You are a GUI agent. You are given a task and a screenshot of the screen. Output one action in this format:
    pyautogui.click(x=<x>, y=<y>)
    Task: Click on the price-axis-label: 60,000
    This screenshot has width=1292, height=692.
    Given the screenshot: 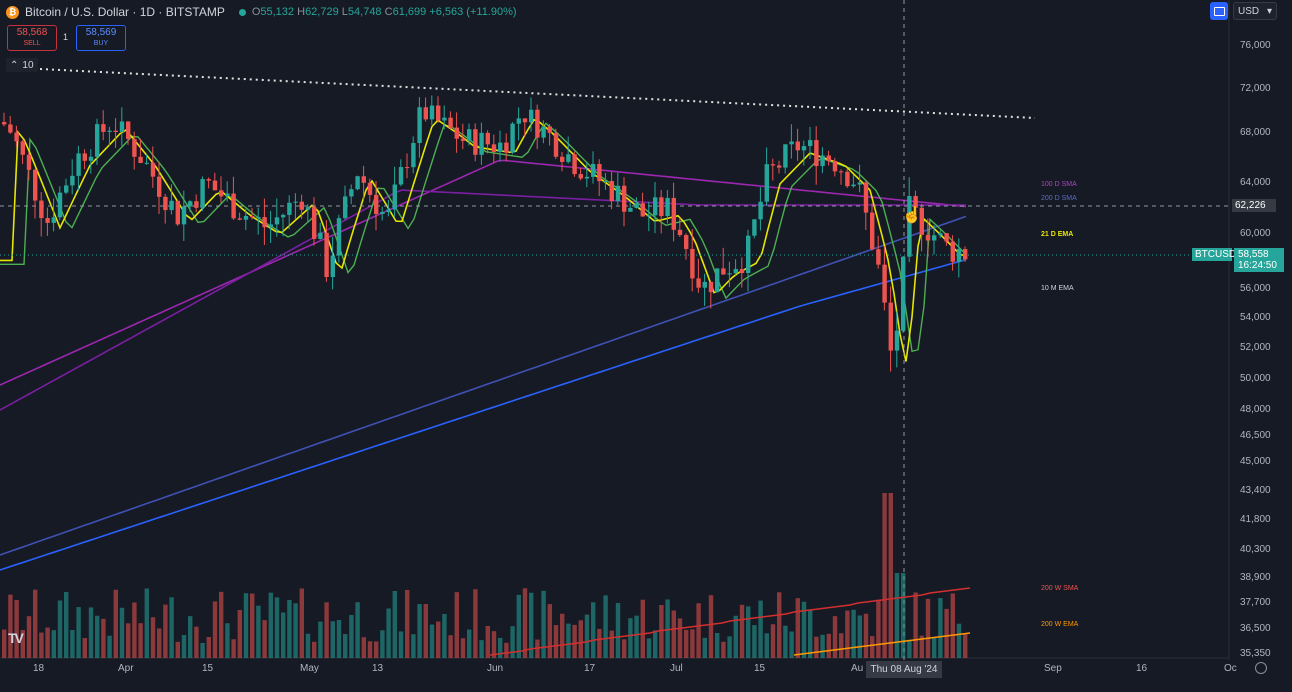 What is the action you would take?
    pyautogui.click(x=1255, y=233)
    